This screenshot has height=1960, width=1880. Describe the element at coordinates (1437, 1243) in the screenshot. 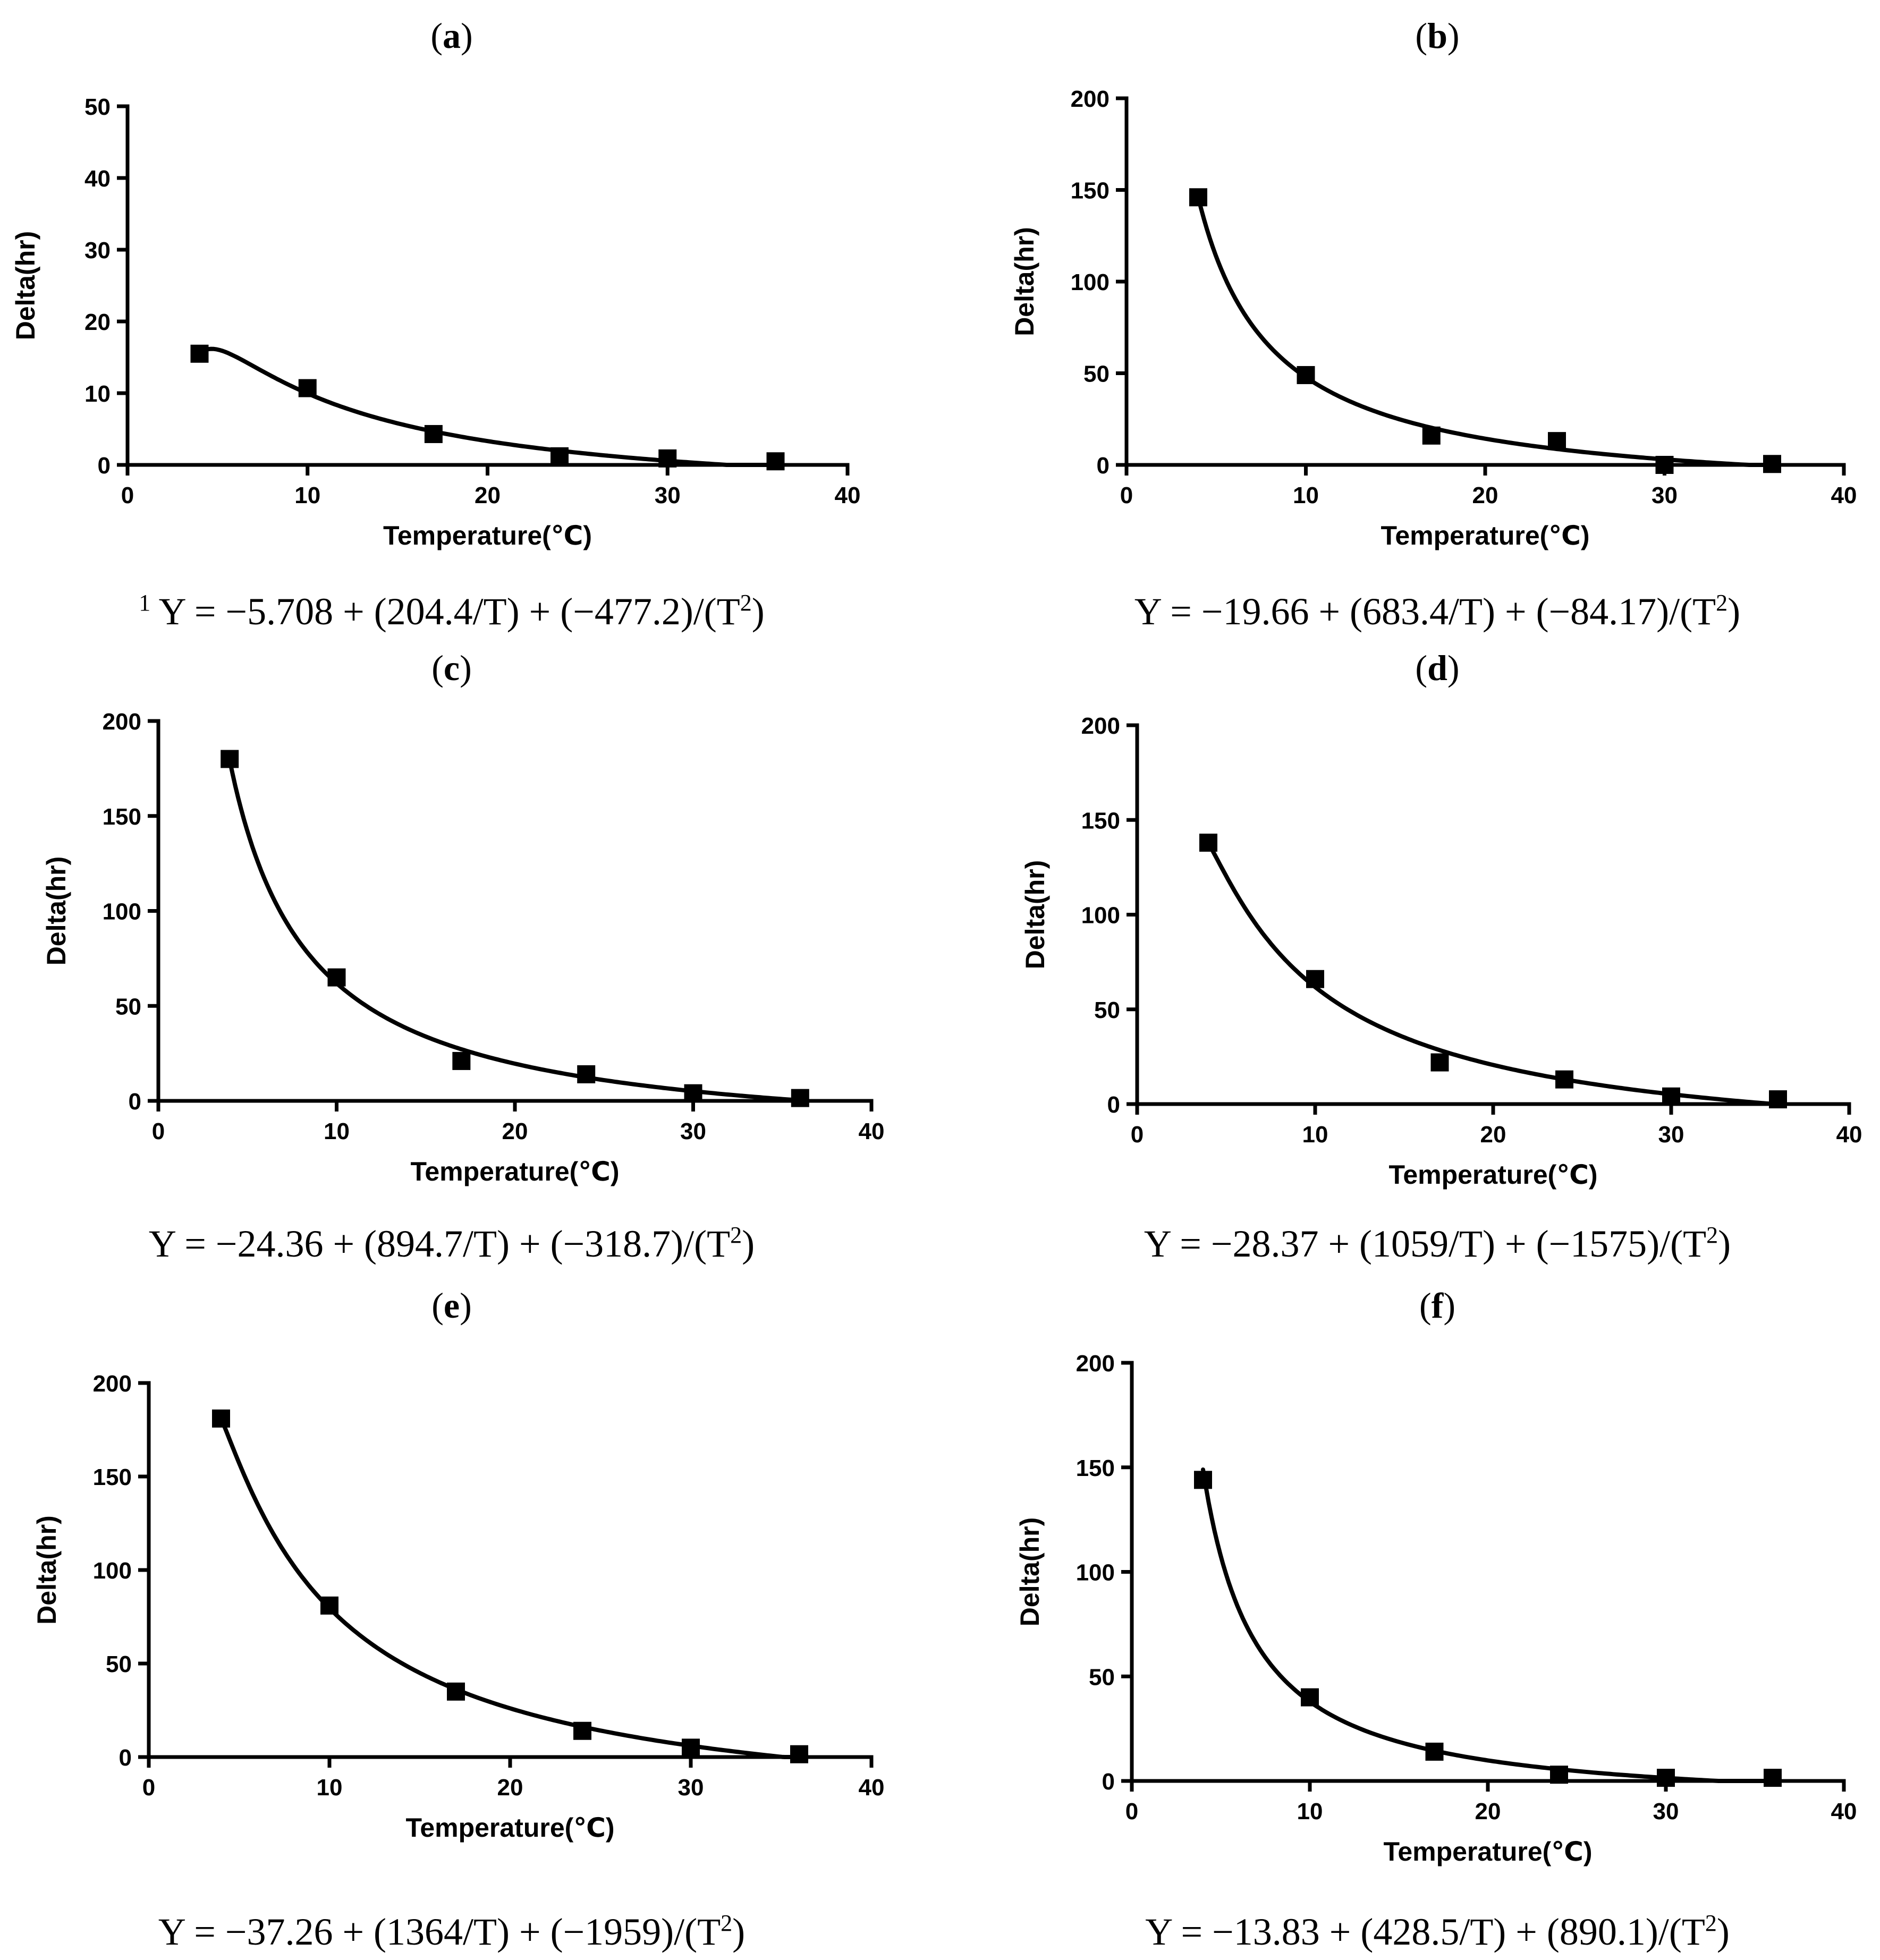

I see `fit-equation: Y = −28.37 + (1059/T) + (−1575)/(T2)` at that location.